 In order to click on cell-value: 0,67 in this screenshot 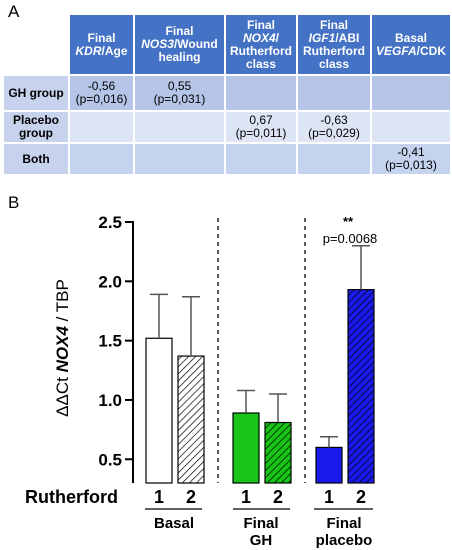, I will do `click(261, 120)`.